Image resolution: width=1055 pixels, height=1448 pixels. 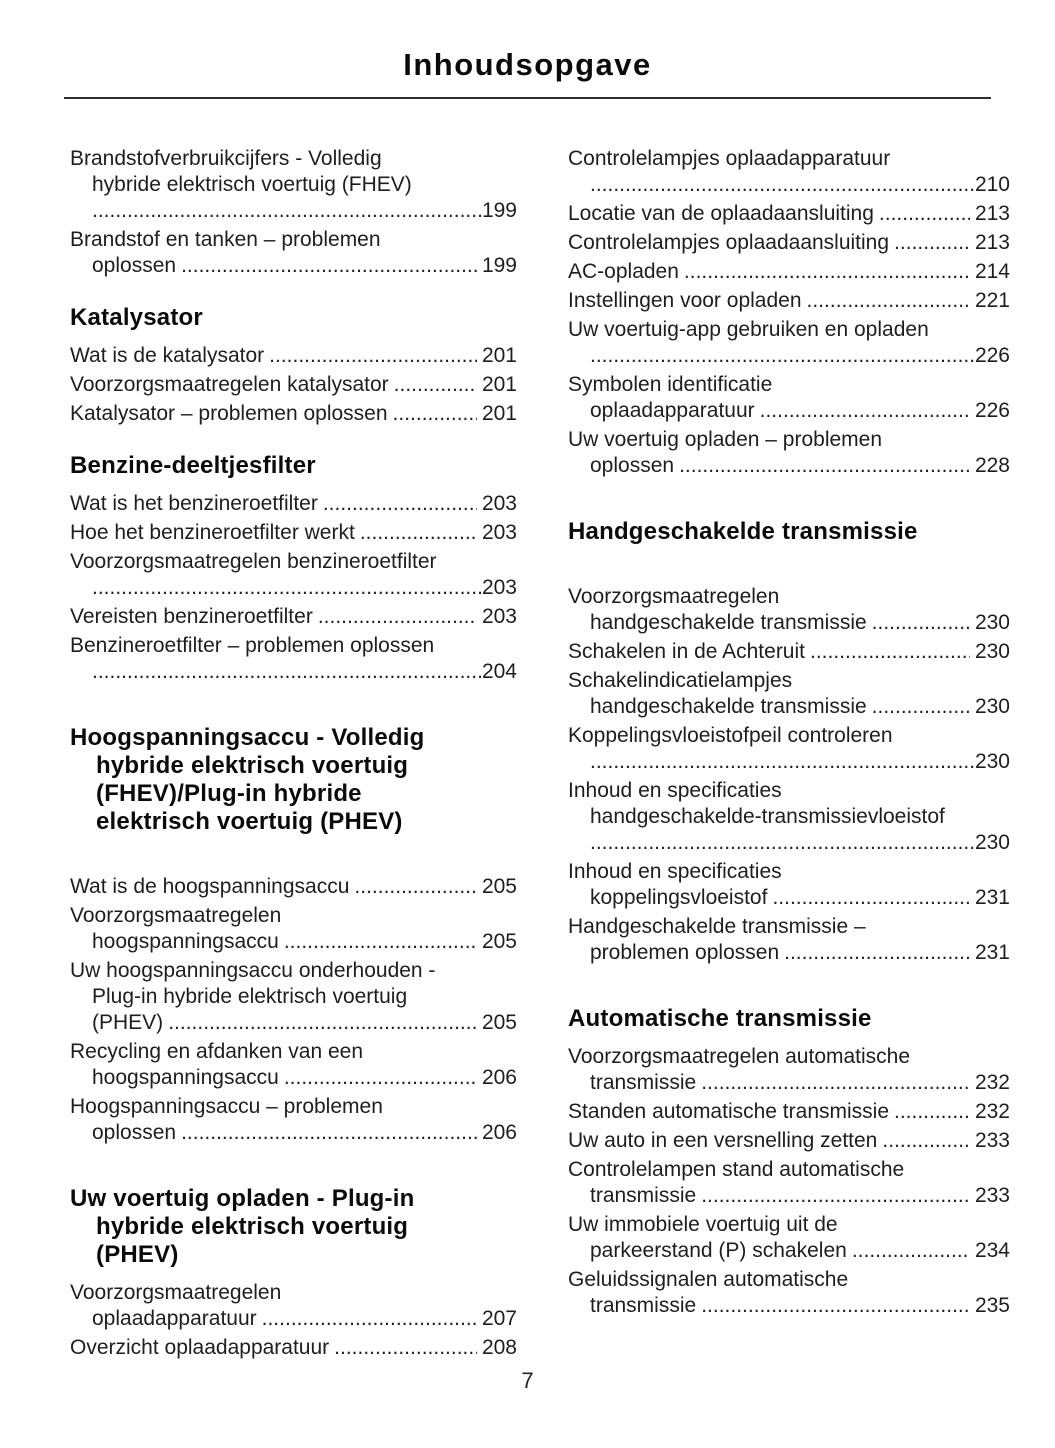 I want to click on toc-entry-label: Controlelampjes oplaadaansluiting, so click(x=729, y=242).